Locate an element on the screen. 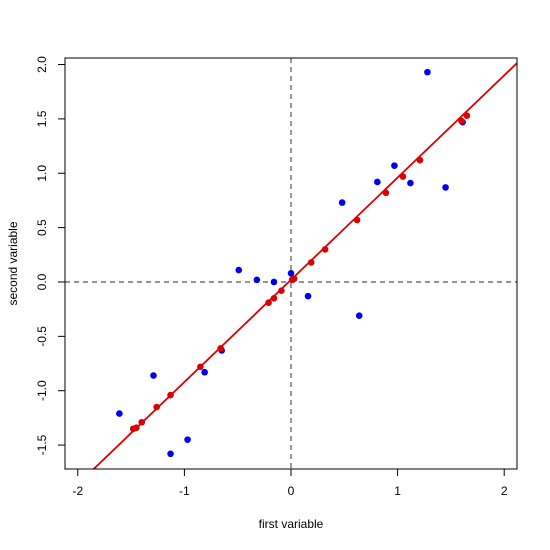 The width and height of the screenshot is (550, 550). y-tick-label: 1.5 is located at coordinates (42, 118).